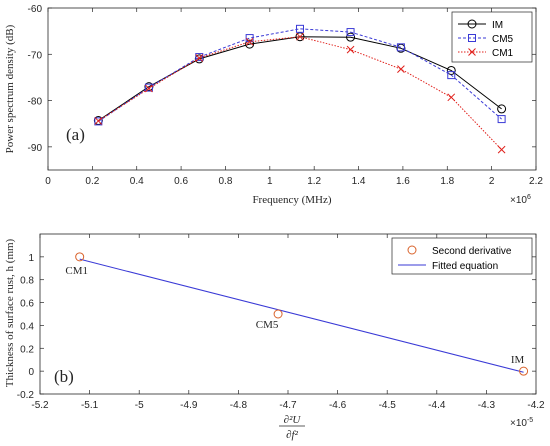 The image size is (550, 446). I want to click on y-tick-label-b: 0.4, so click(27, 326).